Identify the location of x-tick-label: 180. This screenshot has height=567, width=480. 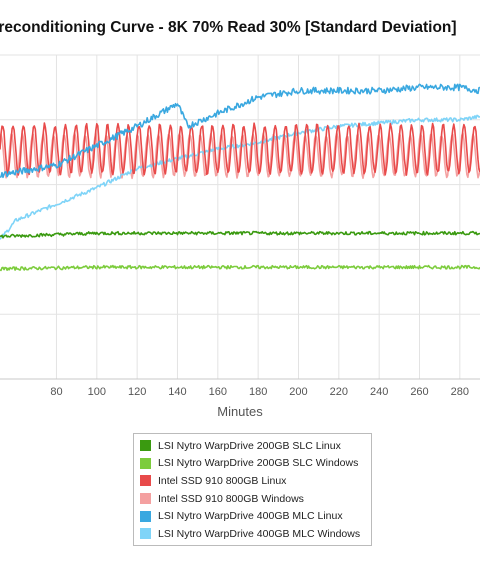
(258, 392).